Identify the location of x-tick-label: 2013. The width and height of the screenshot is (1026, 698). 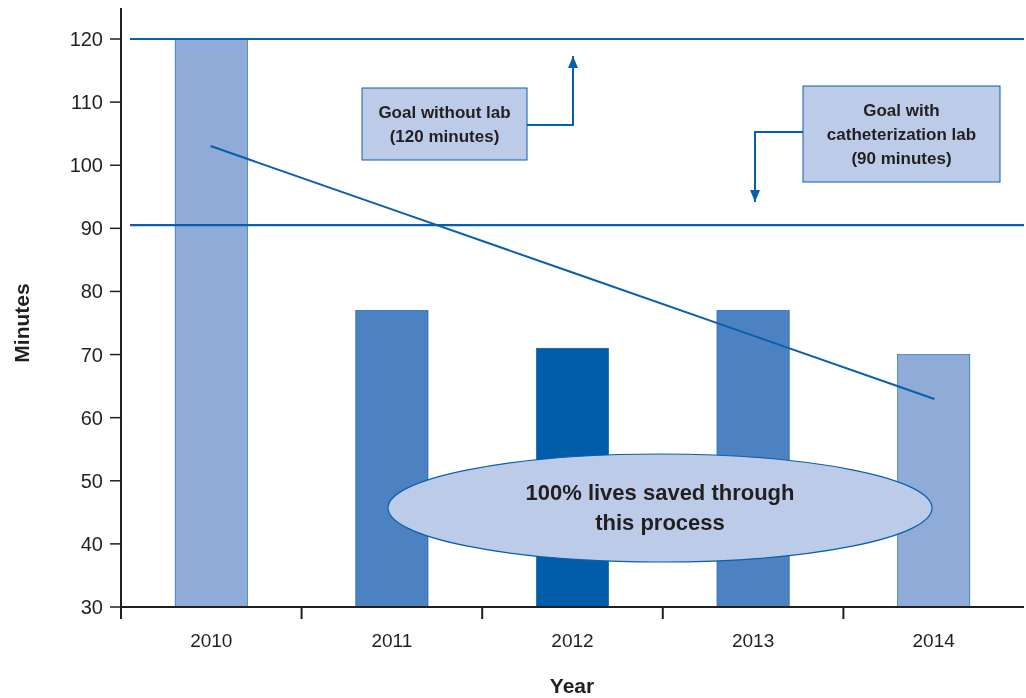
(753, 640).